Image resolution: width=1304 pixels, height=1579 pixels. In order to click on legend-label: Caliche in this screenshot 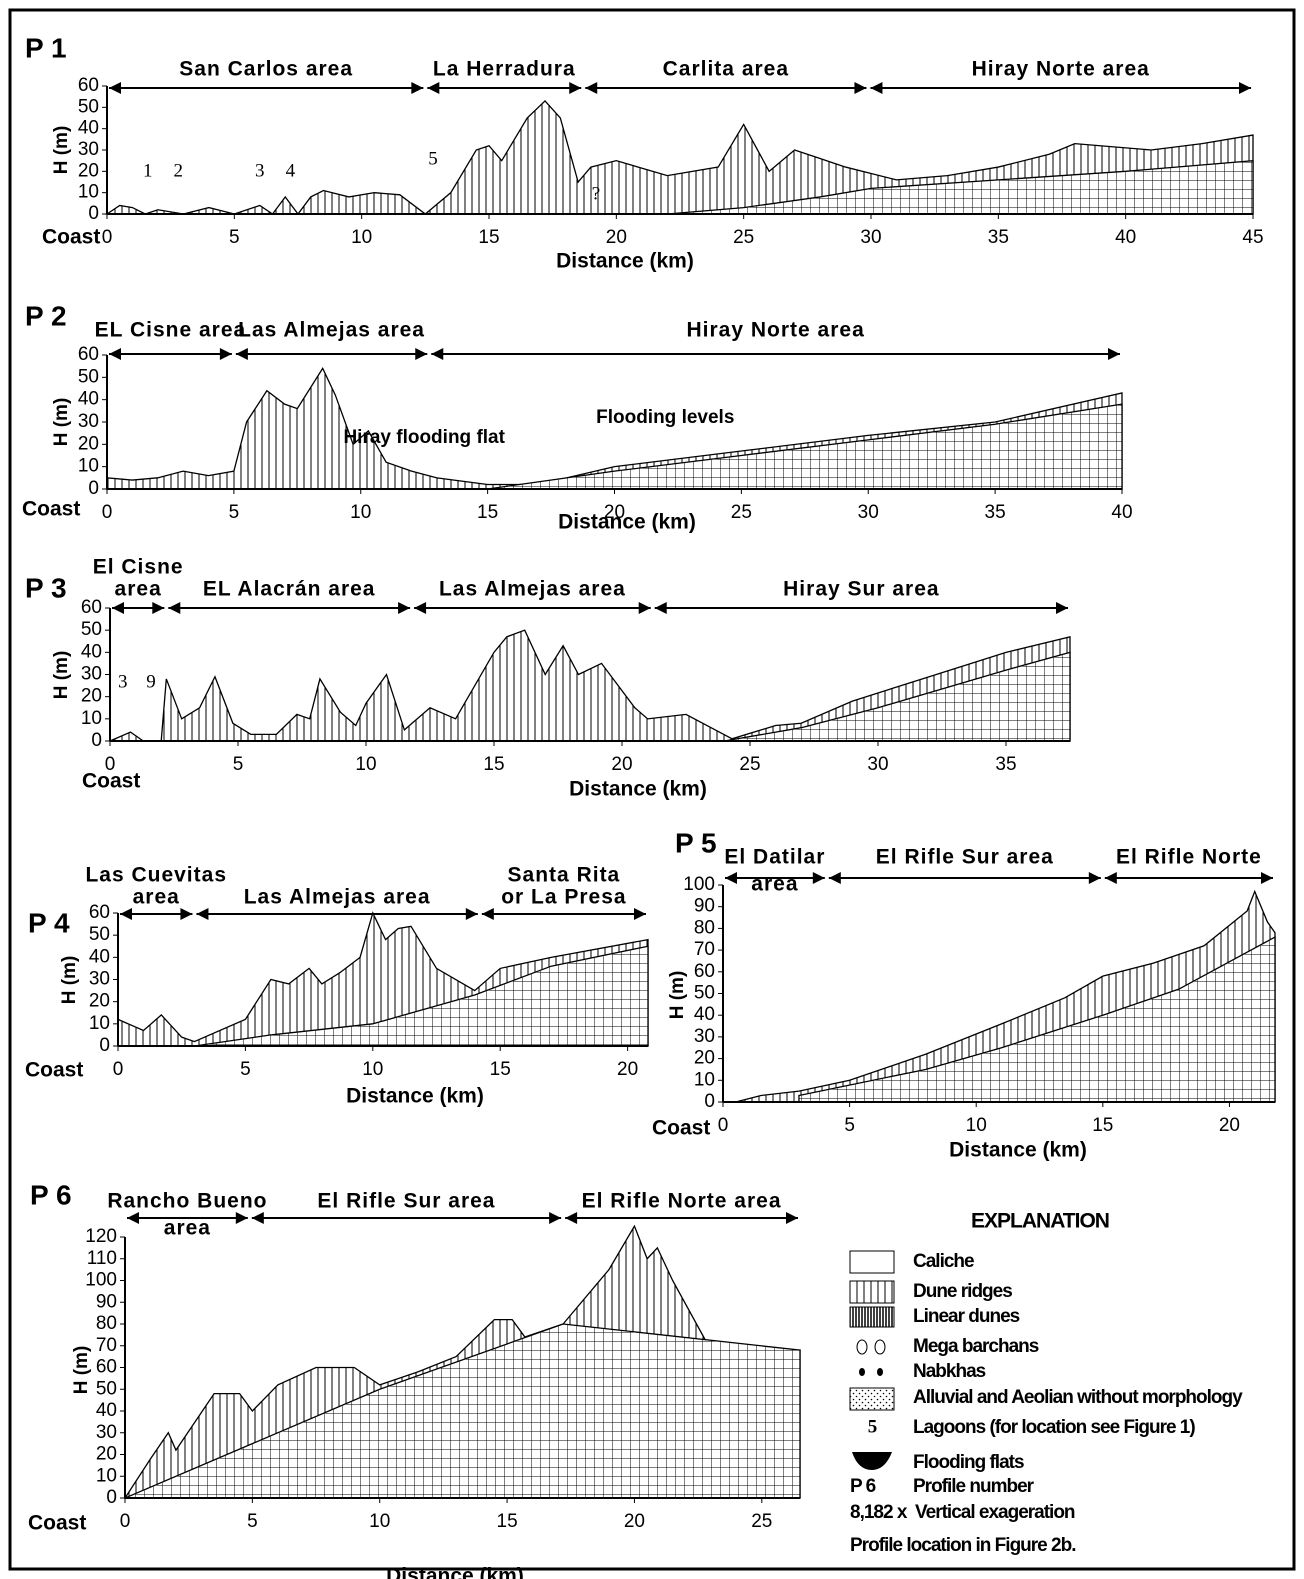, I will do `click(943, 1261)`.